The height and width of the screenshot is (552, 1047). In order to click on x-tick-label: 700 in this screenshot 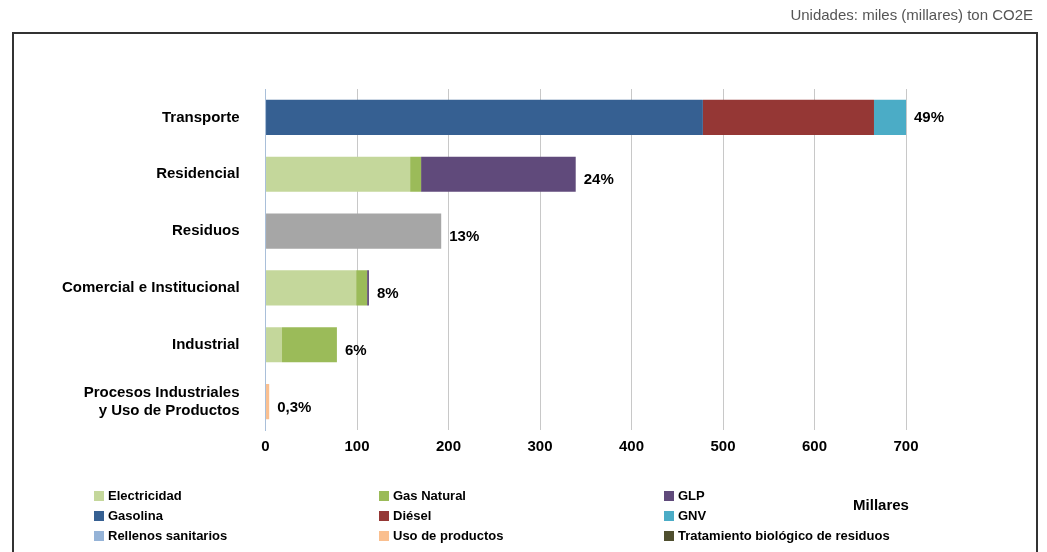, I will do `click(906, 446)`.